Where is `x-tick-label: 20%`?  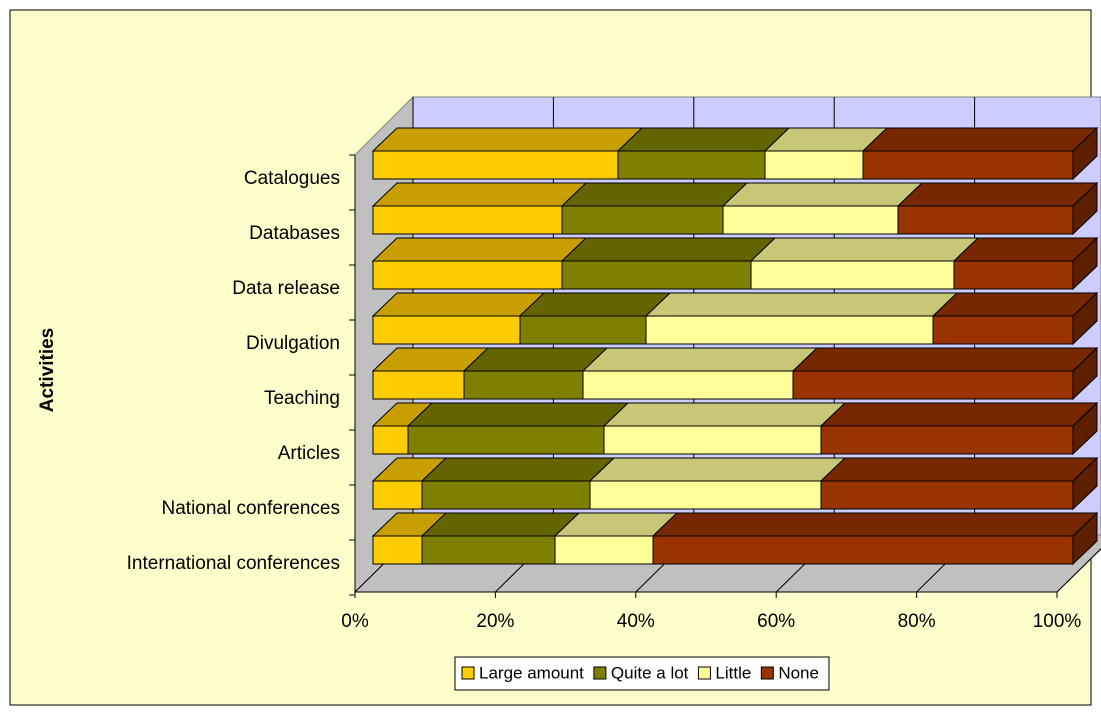 x-tick-label: 20% is located at coordinates (495, 621).